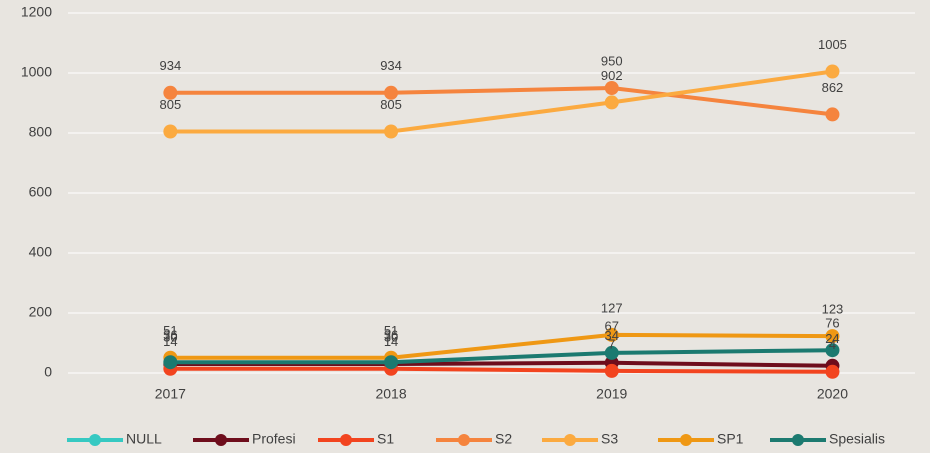  Describe the element at coordinates (611, 394) in the screenshot. I see `x-tick-label: 2019` at that location.